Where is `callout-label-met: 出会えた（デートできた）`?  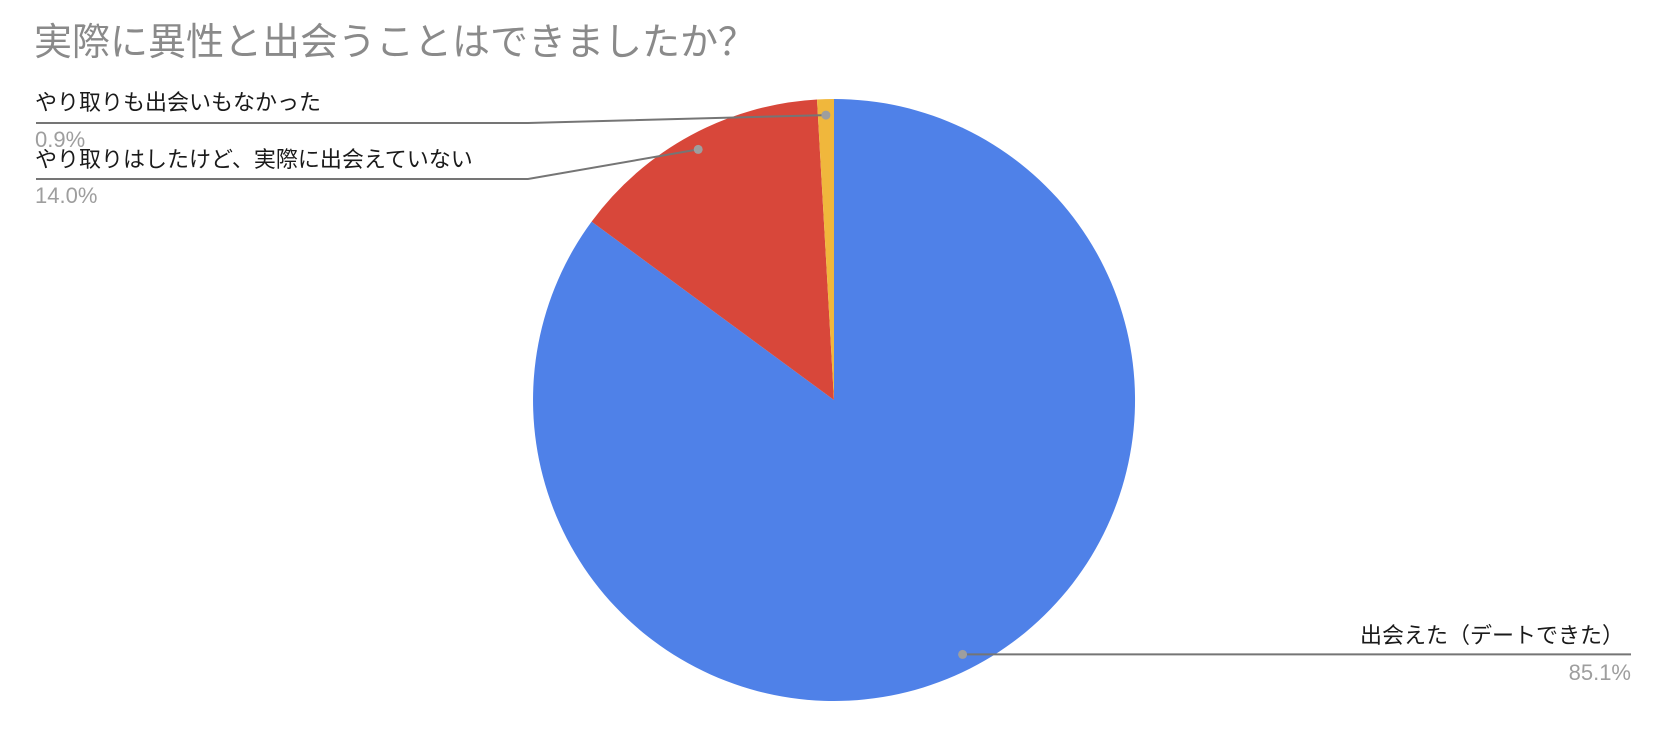
callout-label-met: 出会えた（デートできた） is located at coordinates (1491, 635).